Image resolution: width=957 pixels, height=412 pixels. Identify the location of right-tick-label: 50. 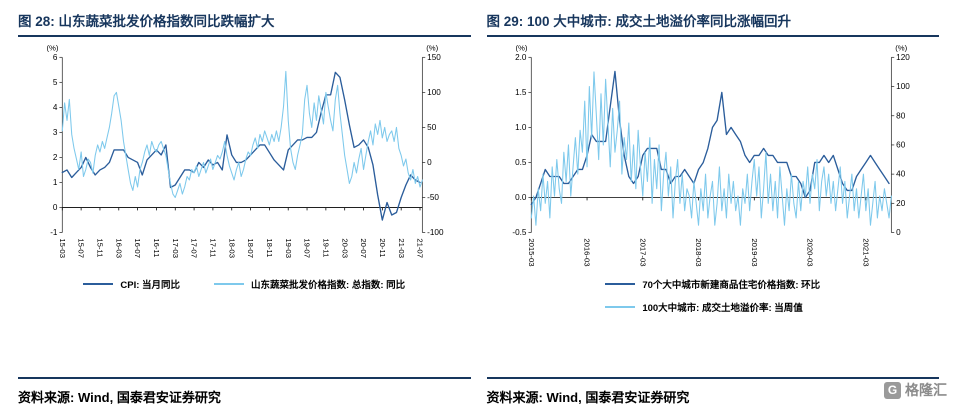
(432, 127).